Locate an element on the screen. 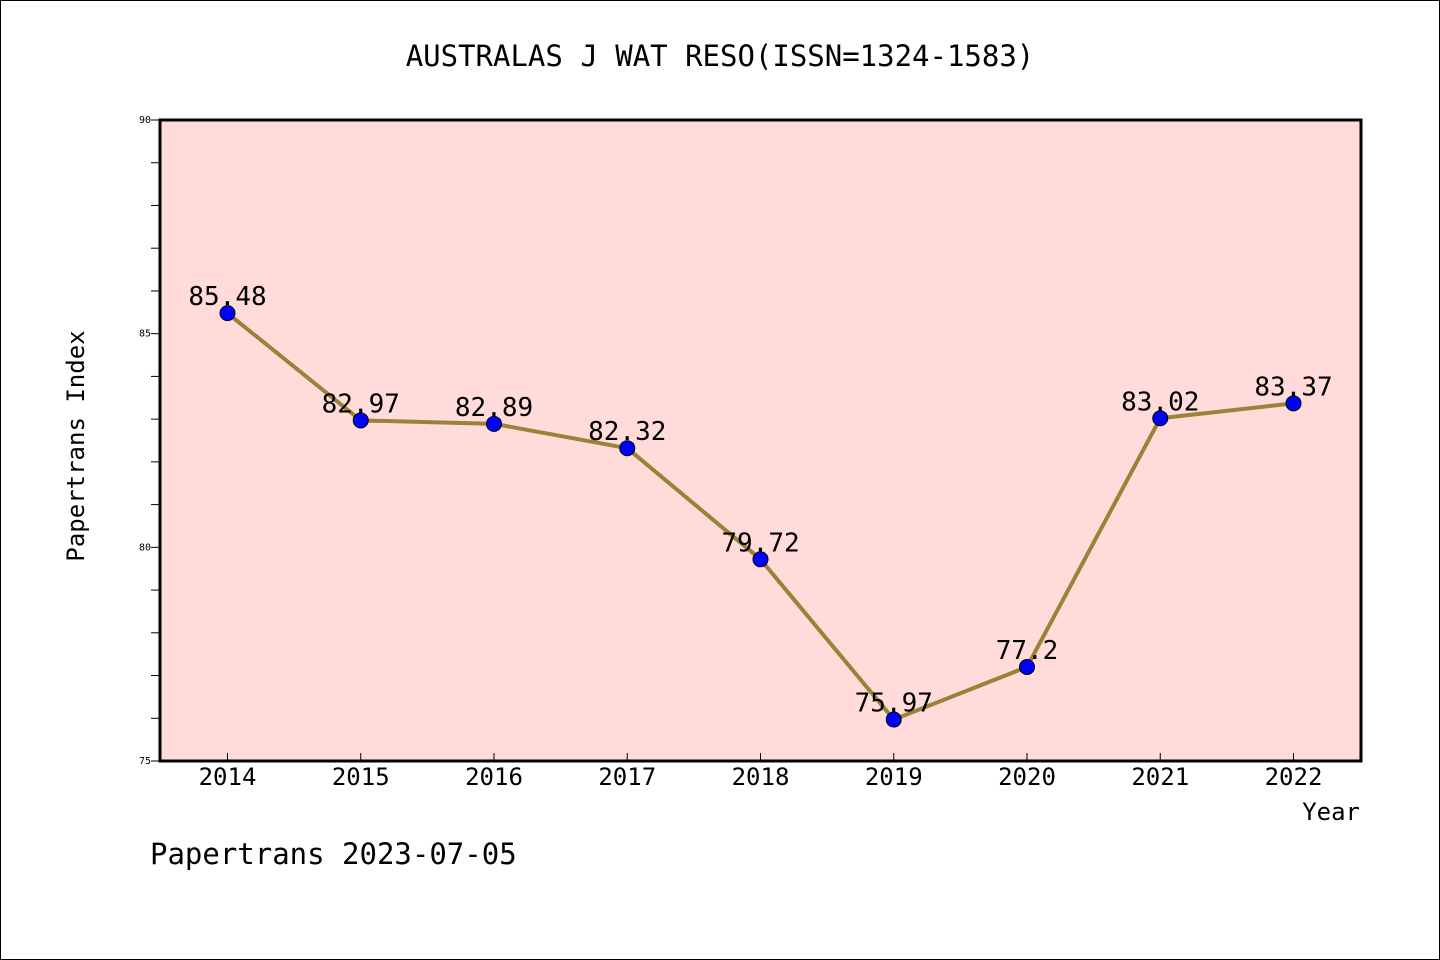  x-axis-label: Year is located at coordinates (1331, 812).